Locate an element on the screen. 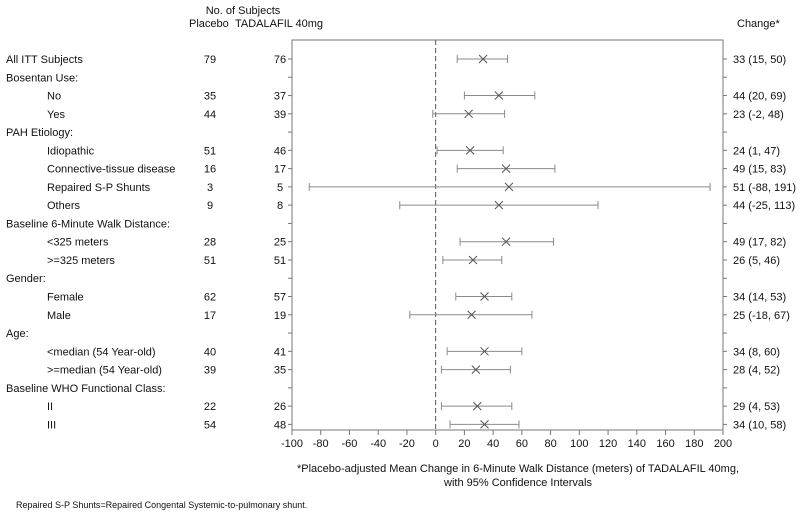 This screenshot has height=529, width=800. tadalafil-count: 37 is located at coordinates (280, 97).